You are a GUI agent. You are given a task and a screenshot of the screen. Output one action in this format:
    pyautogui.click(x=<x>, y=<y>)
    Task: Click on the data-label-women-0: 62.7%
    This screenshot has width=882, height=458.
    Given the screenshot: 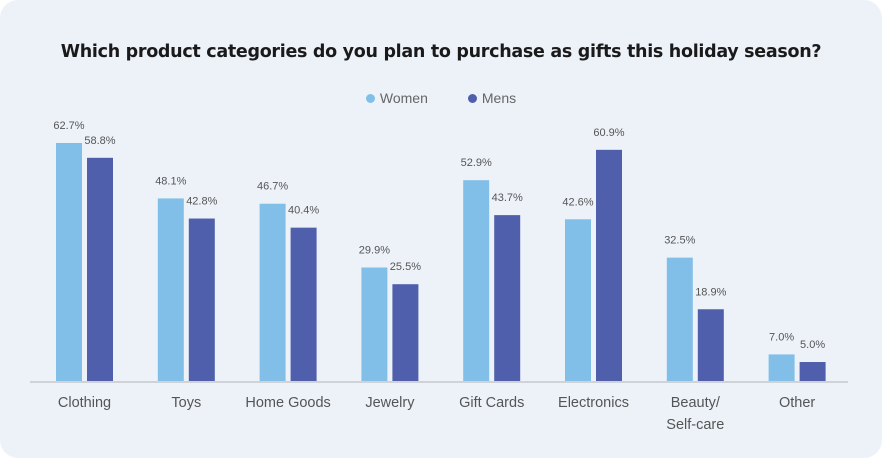 What is the action you would take?
    pyautogui.click(x=68, y=126)
    